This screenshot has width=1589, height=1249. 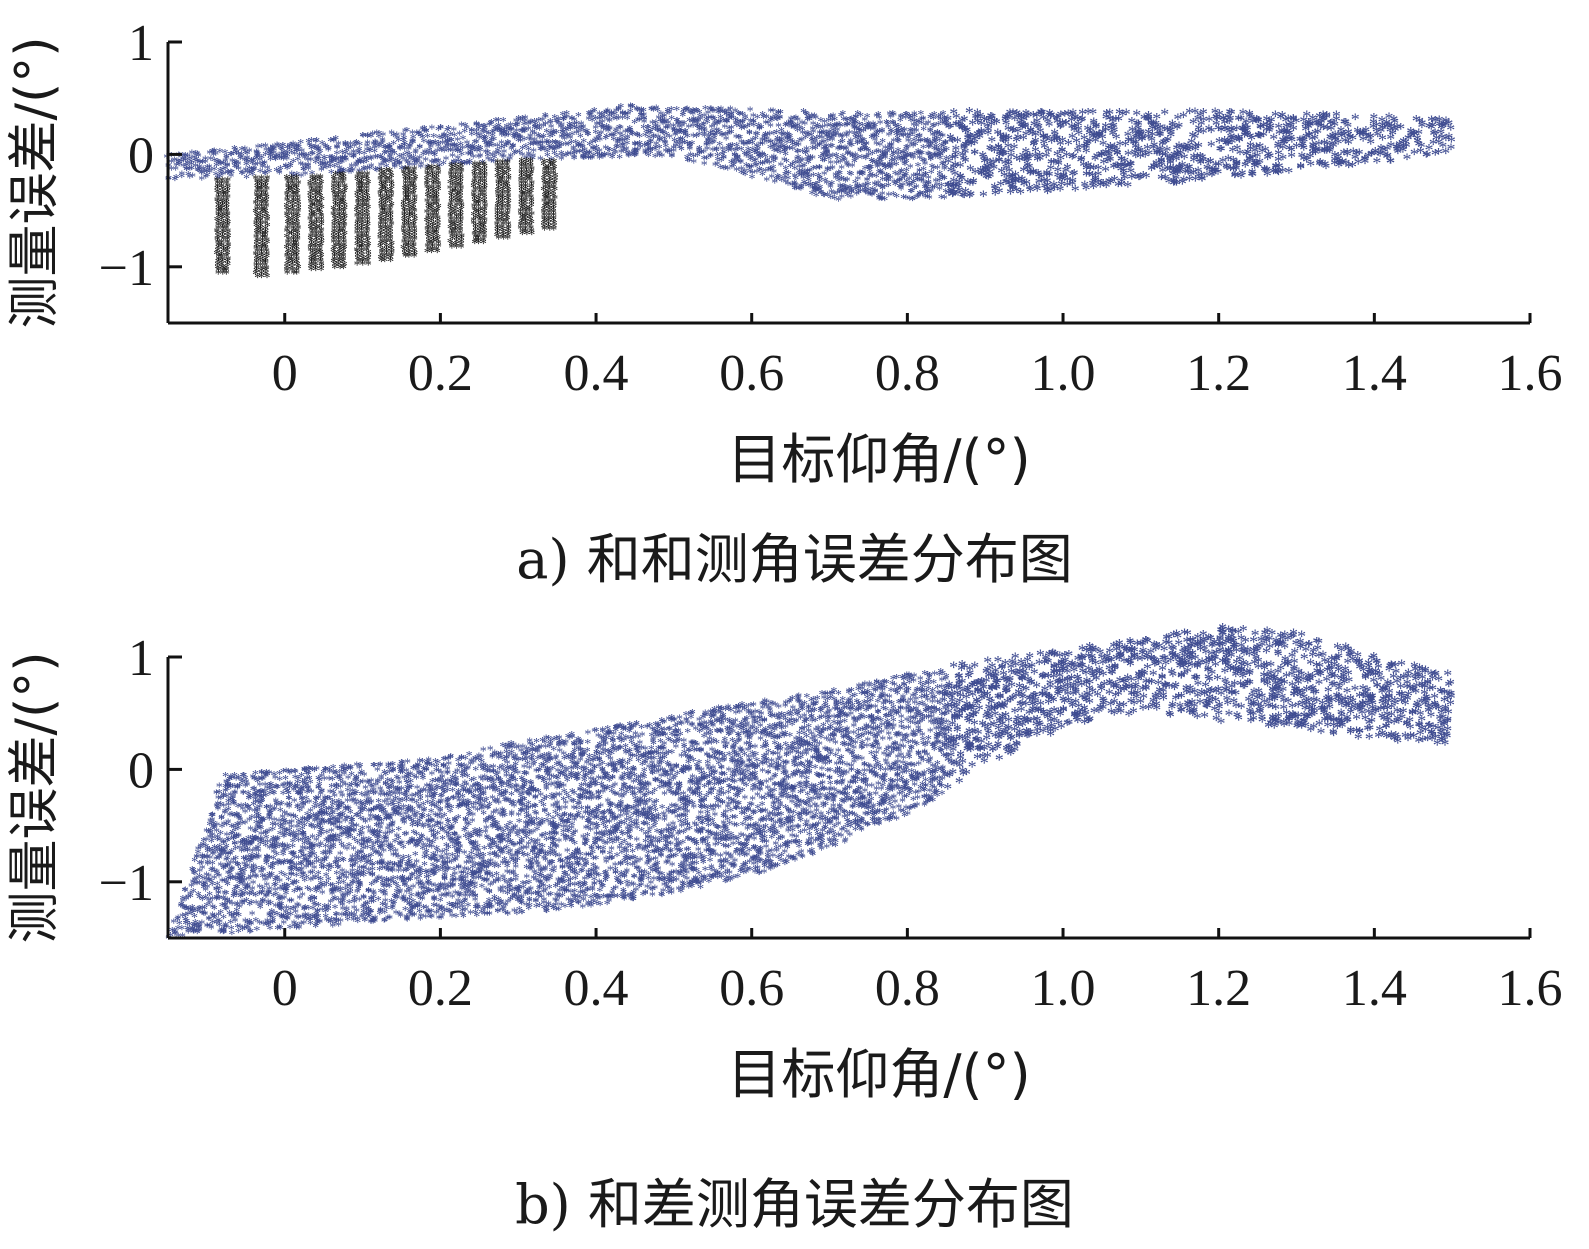 What do you see at coordinates (907, 373) in the screenshot?
I see `x-tick-label: 0.8` at bounding box center [907, 373].